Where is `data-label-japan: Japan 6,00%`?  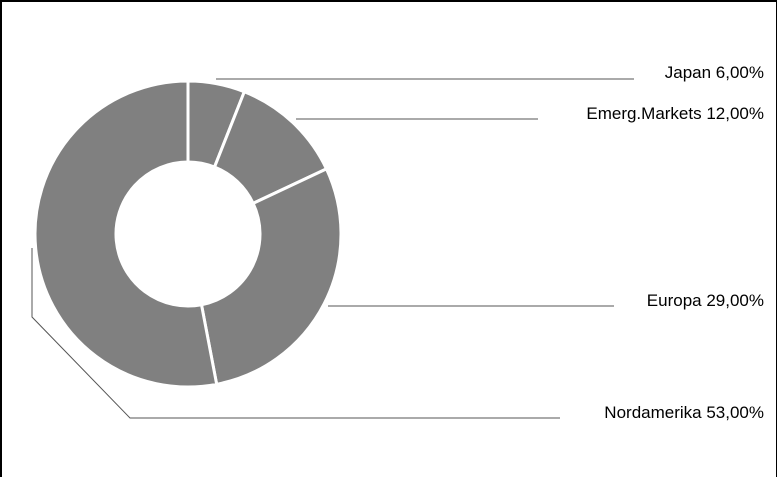
data-label-japan: Japan 6,00% is located at coordinates (714, 72).